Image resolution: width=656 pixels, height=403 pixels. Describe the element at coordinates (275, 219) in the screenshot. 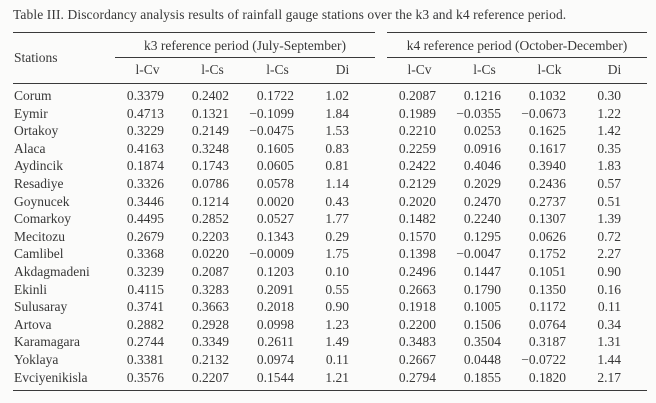

I see `value-cell: 0.0527` at that location.